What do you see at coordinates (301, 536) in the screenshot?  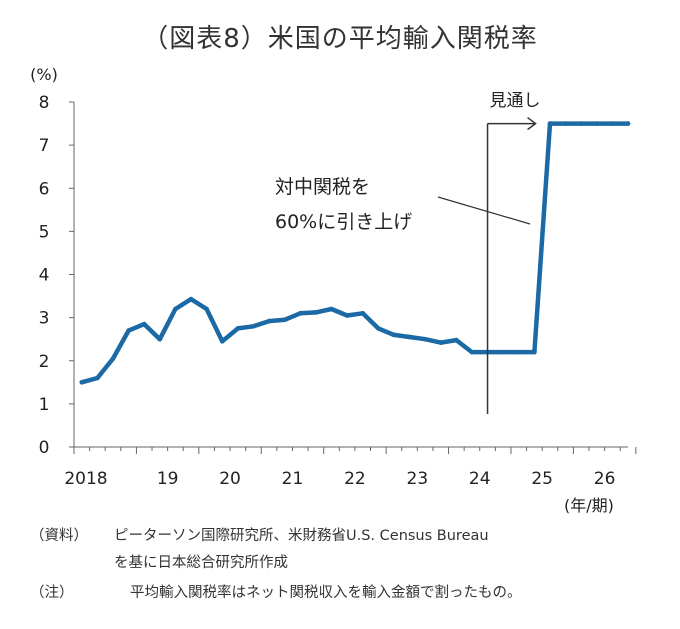 I see `source-text: ピーターソン国際研究所、米財務省U.S. Census Bureau` at bounding box center [301, 536].